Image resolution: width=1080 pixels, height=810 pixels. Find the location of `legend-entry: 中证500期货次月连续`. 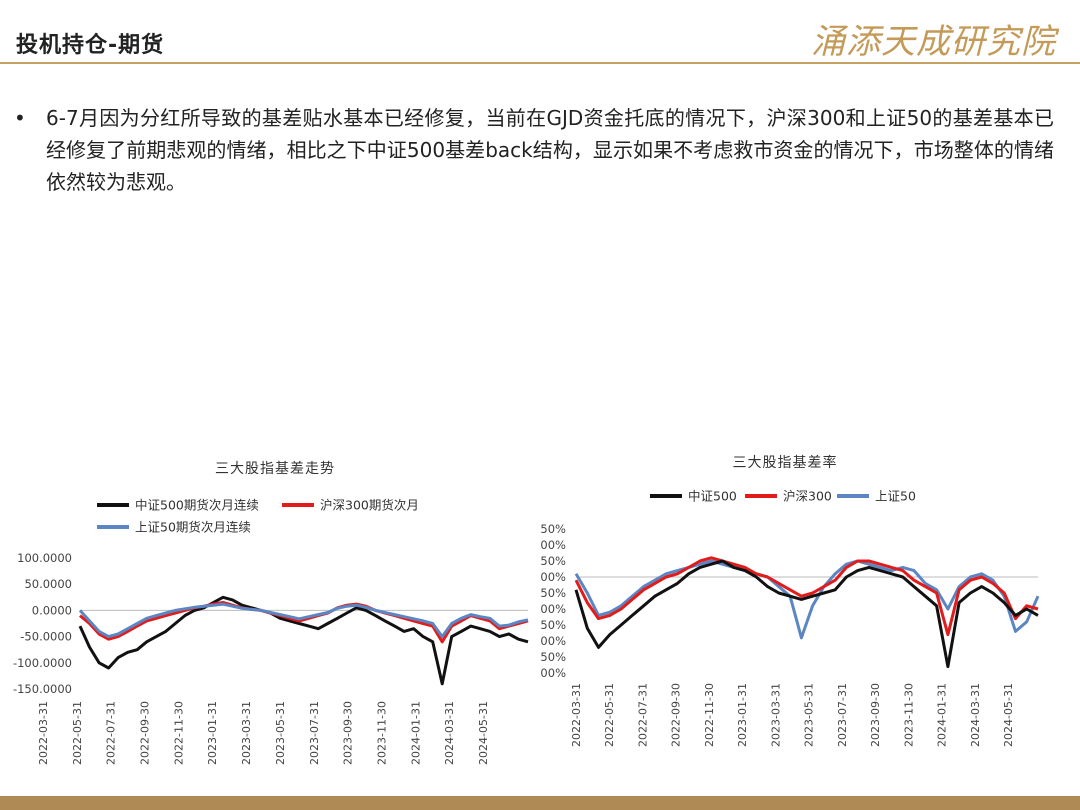

legend-entry: 中证500期货次月连续 is located at coordinates (197, 505).